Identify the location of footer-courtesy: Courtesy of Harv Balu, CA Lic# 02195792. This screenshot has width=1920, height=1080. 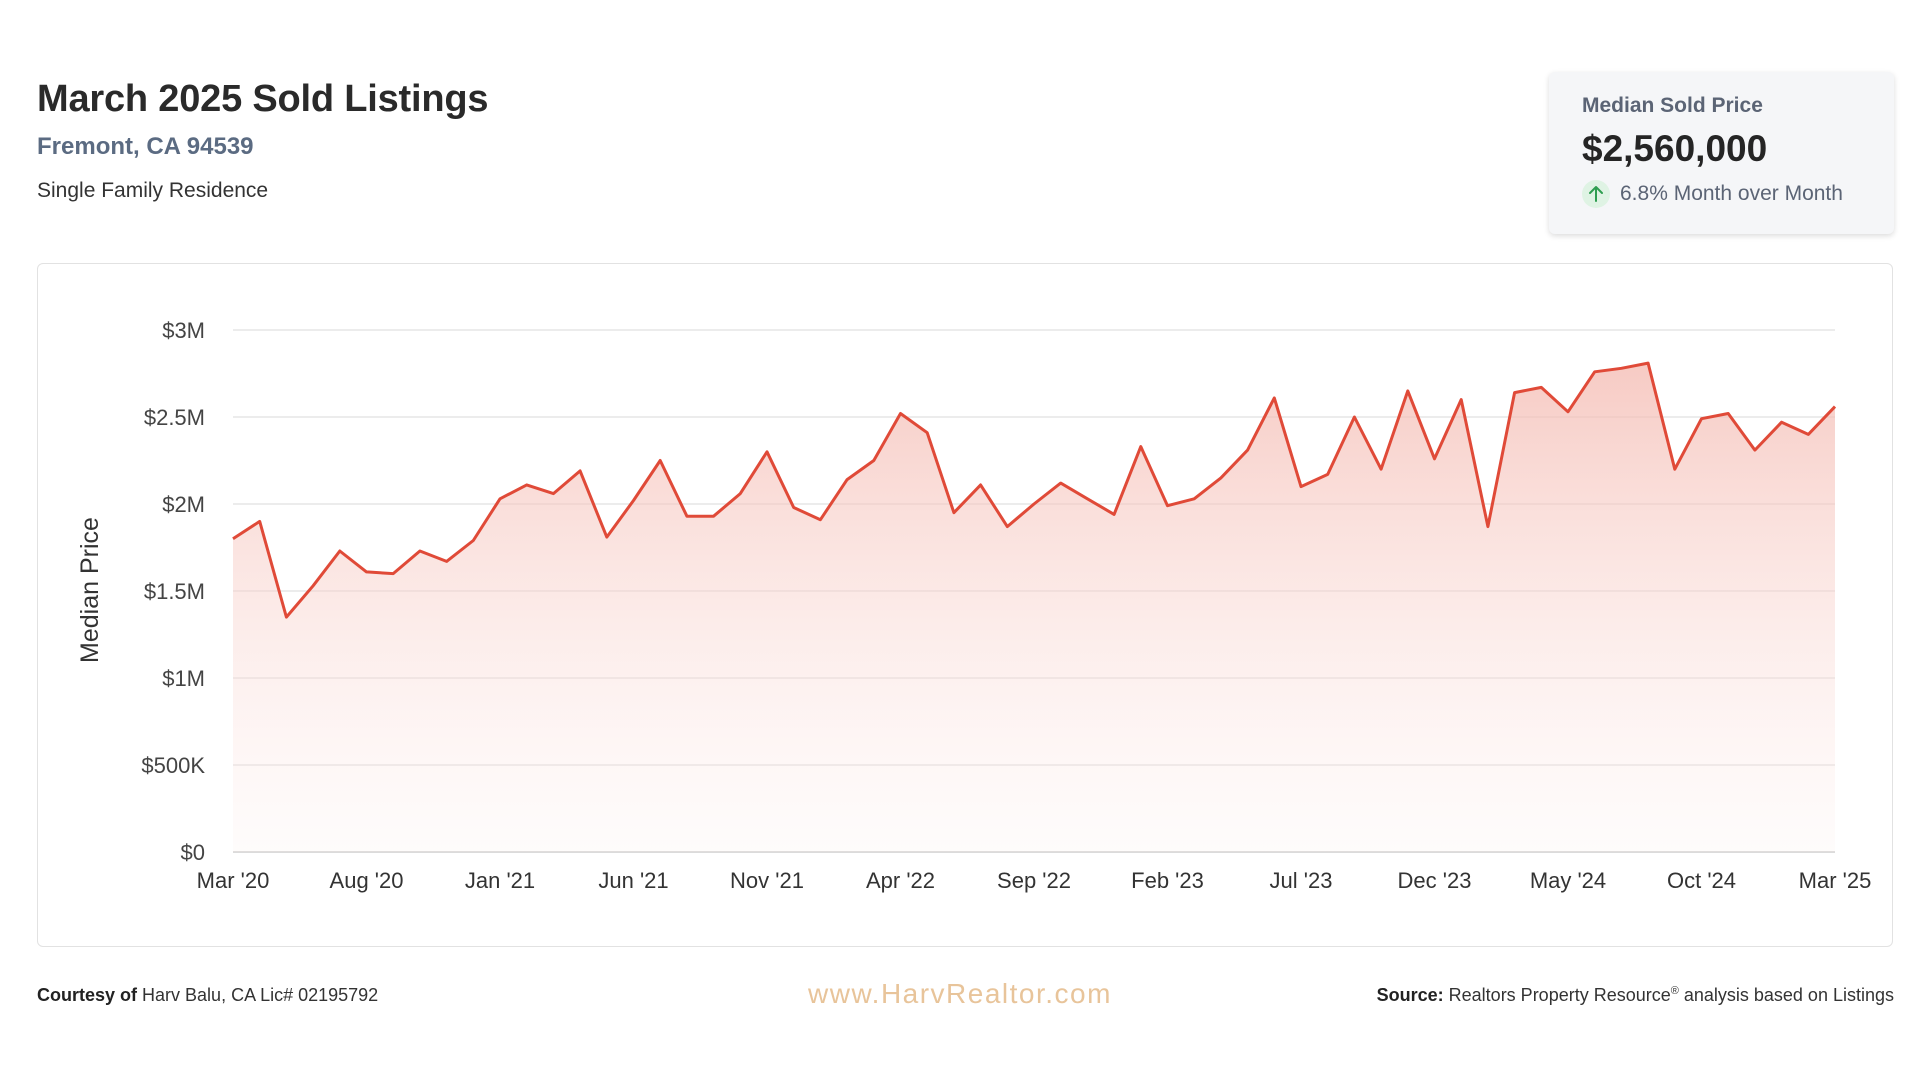
(207, 995).